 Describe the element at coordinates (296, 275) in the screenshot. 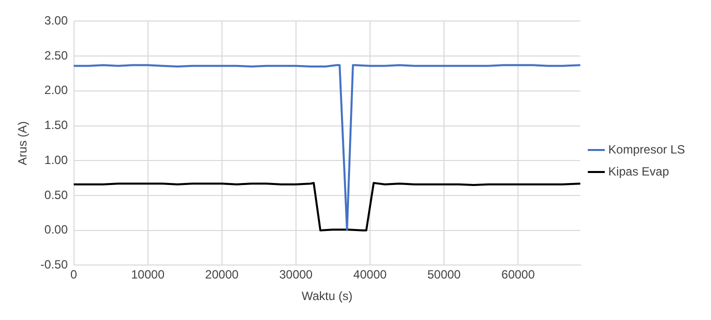

I see `x-tick-label: 30000` at that location.